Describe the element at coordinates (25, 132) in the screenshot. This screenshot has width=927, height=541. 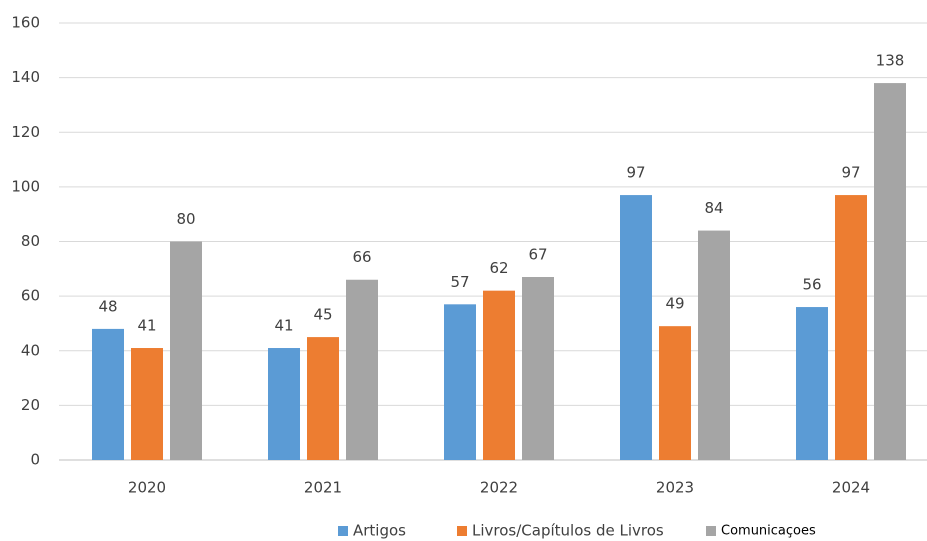
I see `y-tick-label: 120` at that location.